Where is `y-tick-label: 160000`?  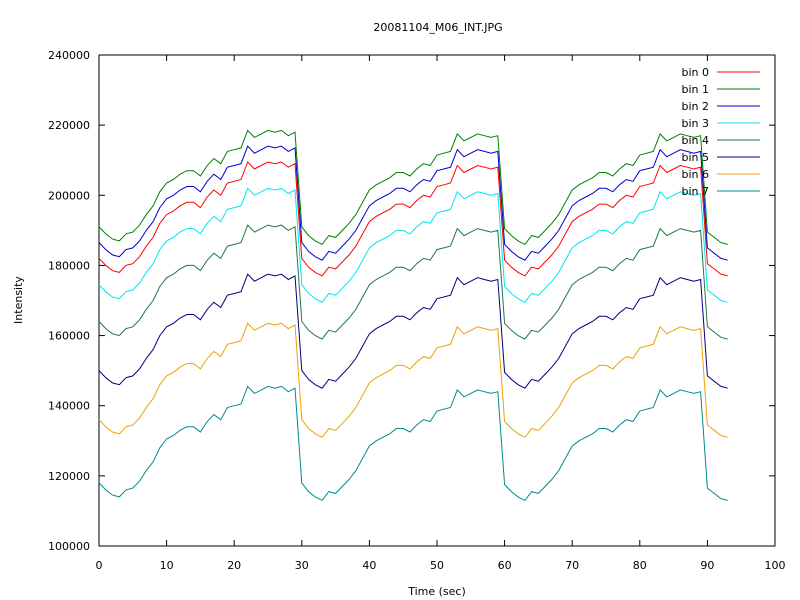
y-tick-label: 160000 is located at coordinates (69, 336).